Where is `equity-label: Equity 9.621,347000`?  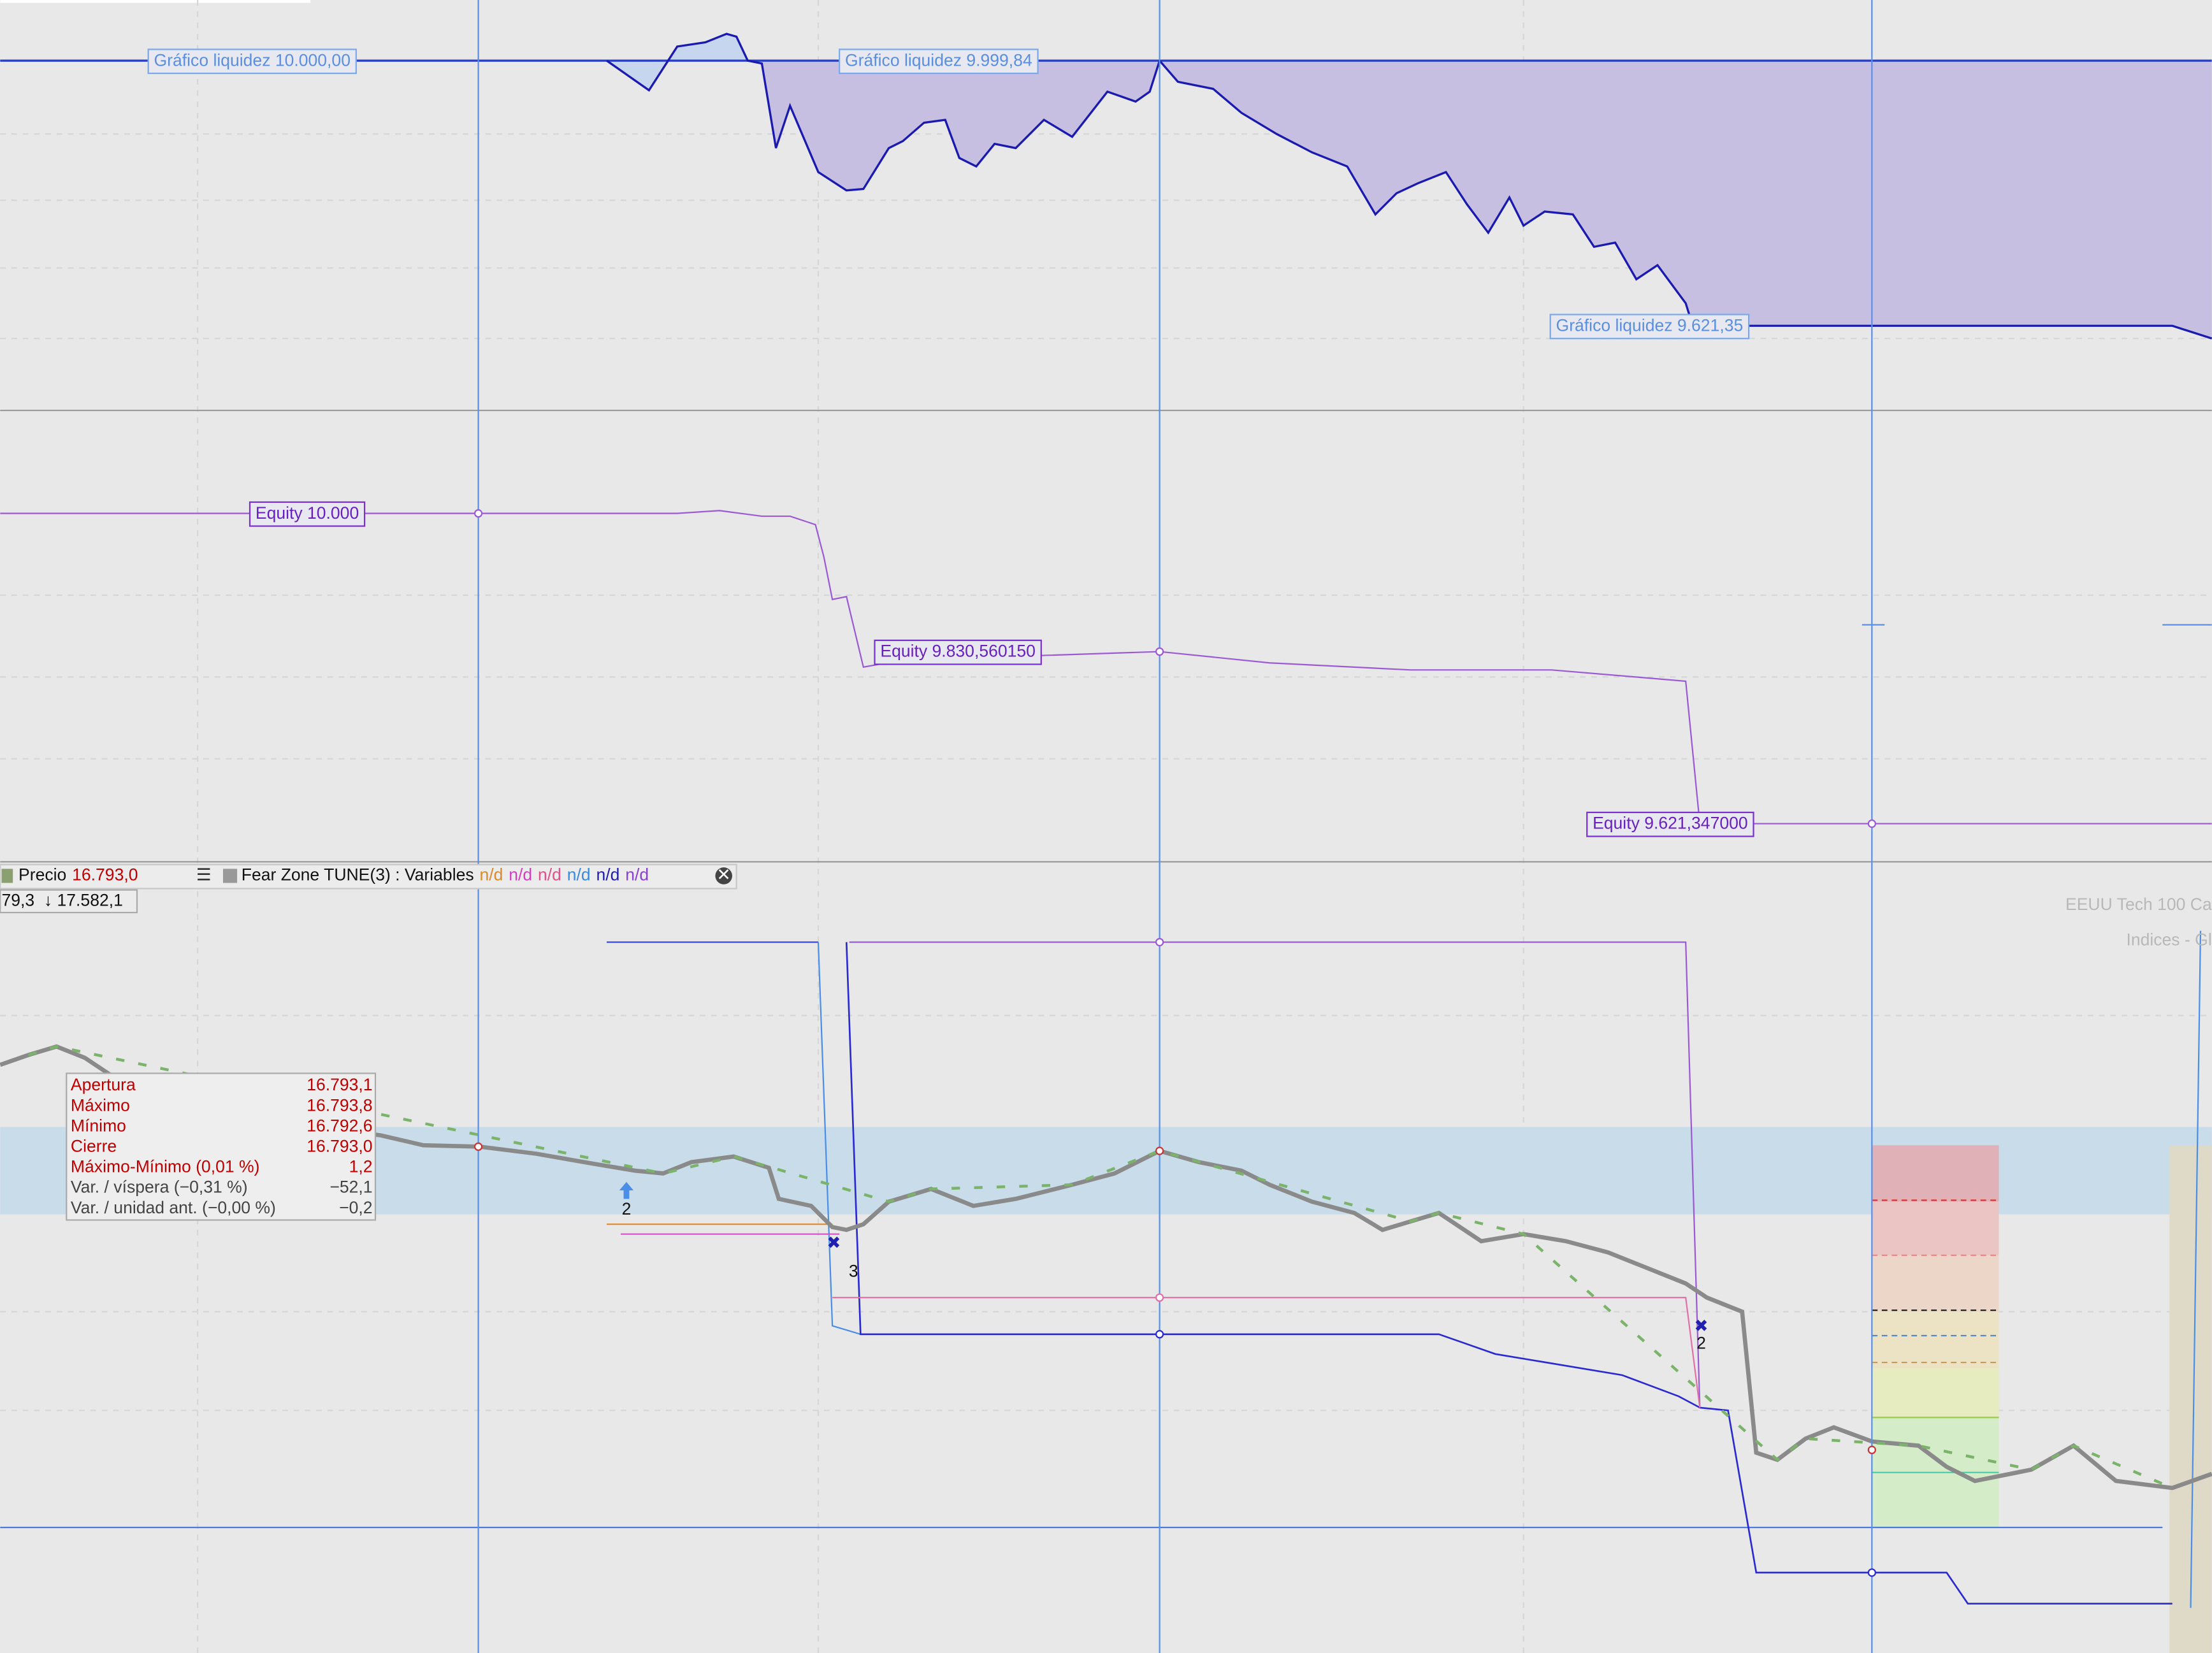
equity-label: Equity 9.621,347000 is located at coordinates (1671, 823).